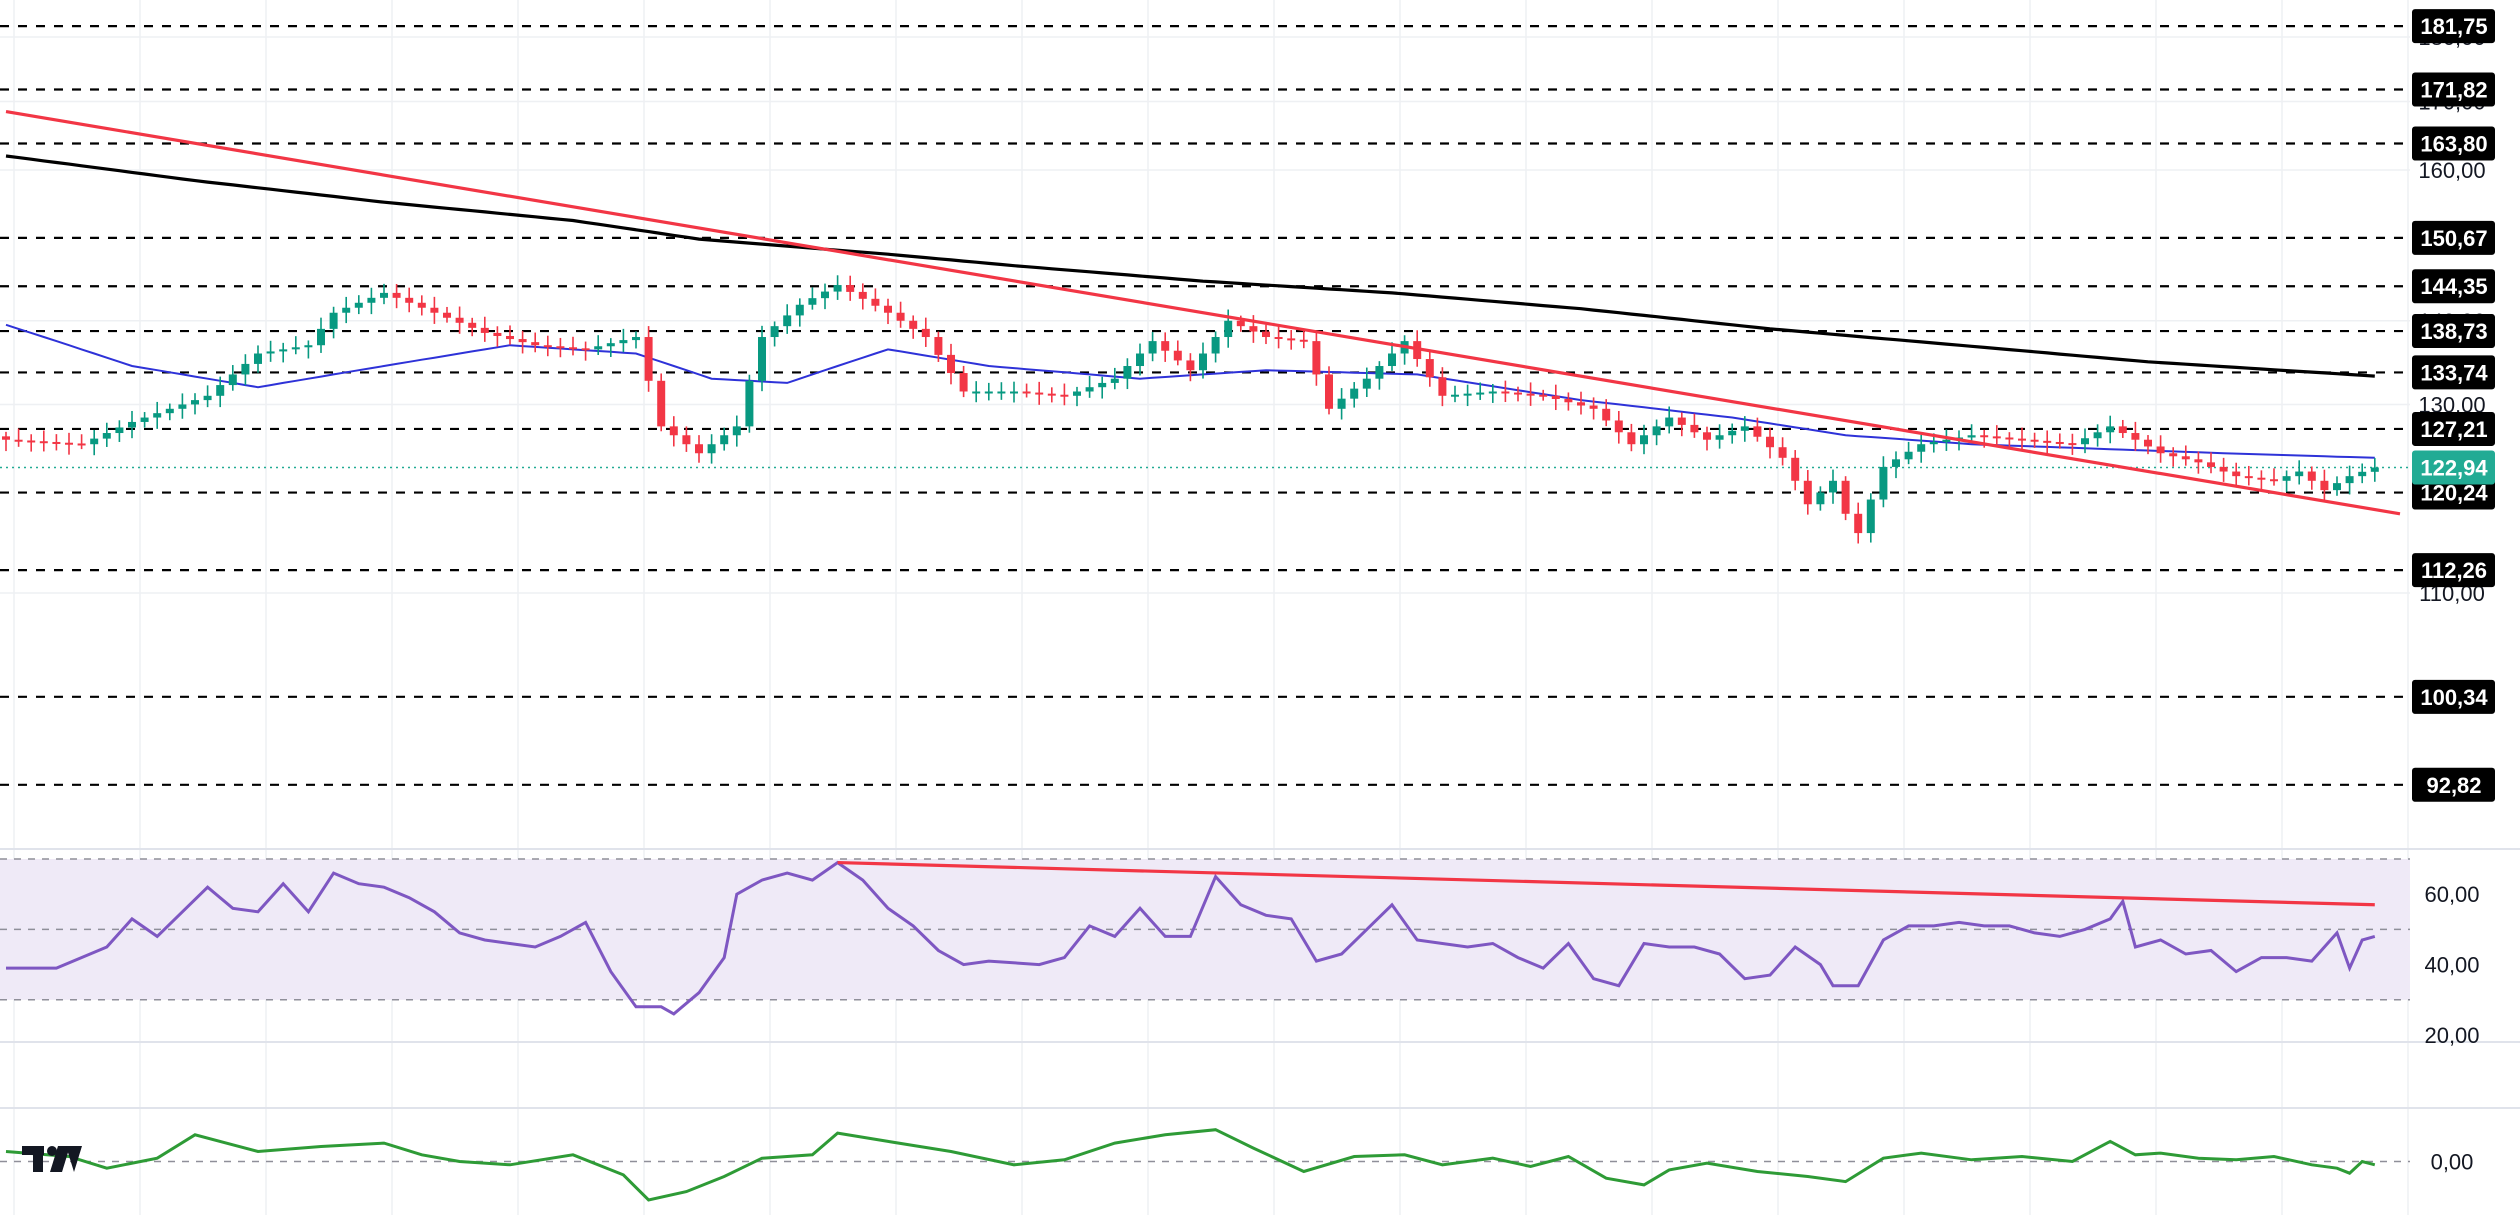 This screenshot has width=2520, height=1220. I want to click on momentum-line, so click(1190, 1165).